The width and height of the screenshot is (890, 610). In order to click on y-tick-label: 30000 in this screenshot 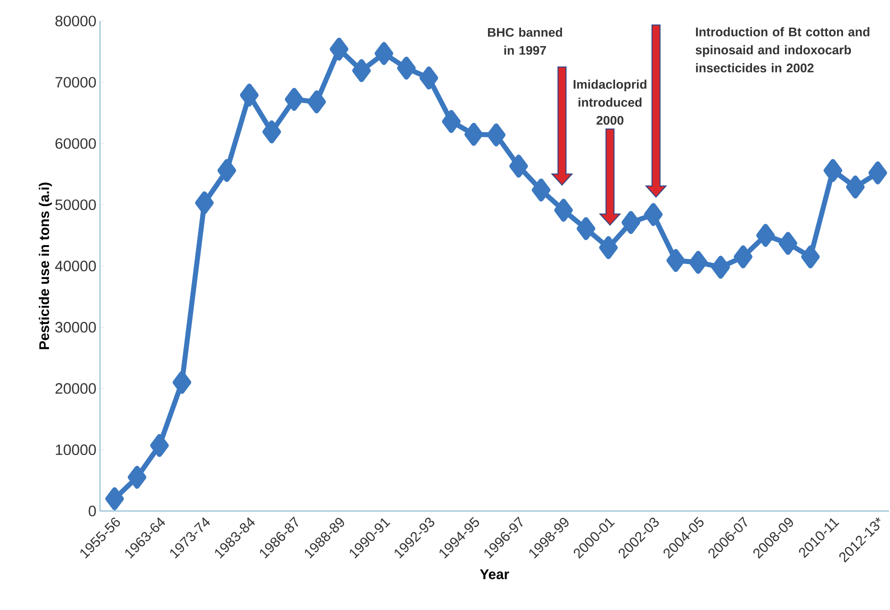, I will do `click(75, 327)`.